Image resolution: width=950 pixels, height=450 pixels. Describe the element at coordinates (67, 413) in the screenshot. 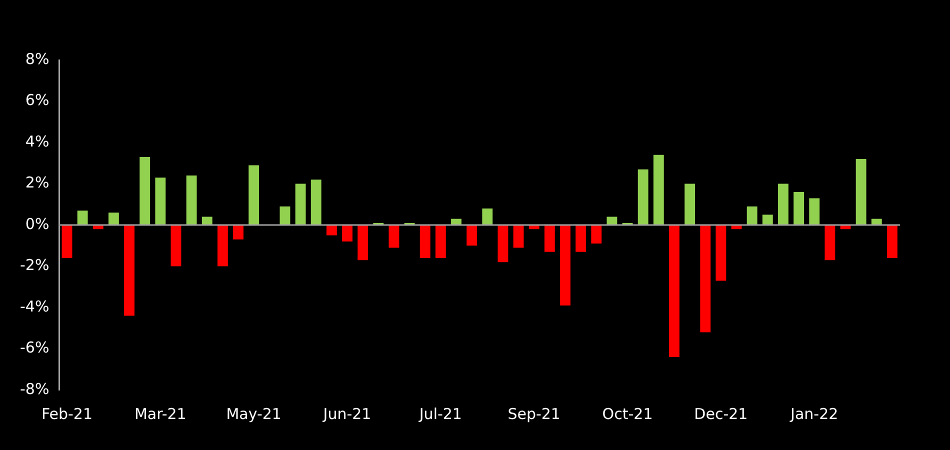

I see `x-tick-label: Feb-21` at that location.